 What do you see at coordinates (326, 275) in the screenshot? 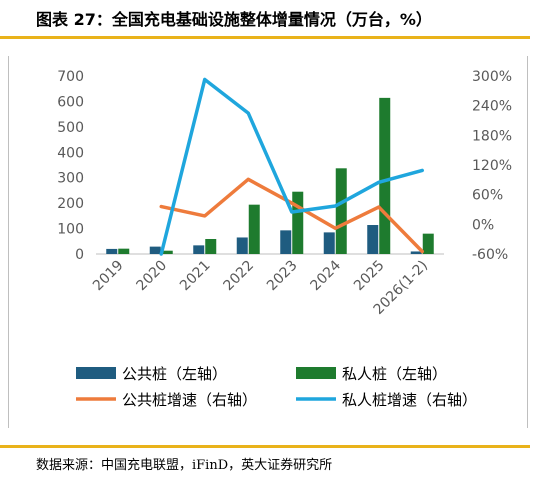
I see `x-tick-label: 2024` at bounding box center [326, 275].